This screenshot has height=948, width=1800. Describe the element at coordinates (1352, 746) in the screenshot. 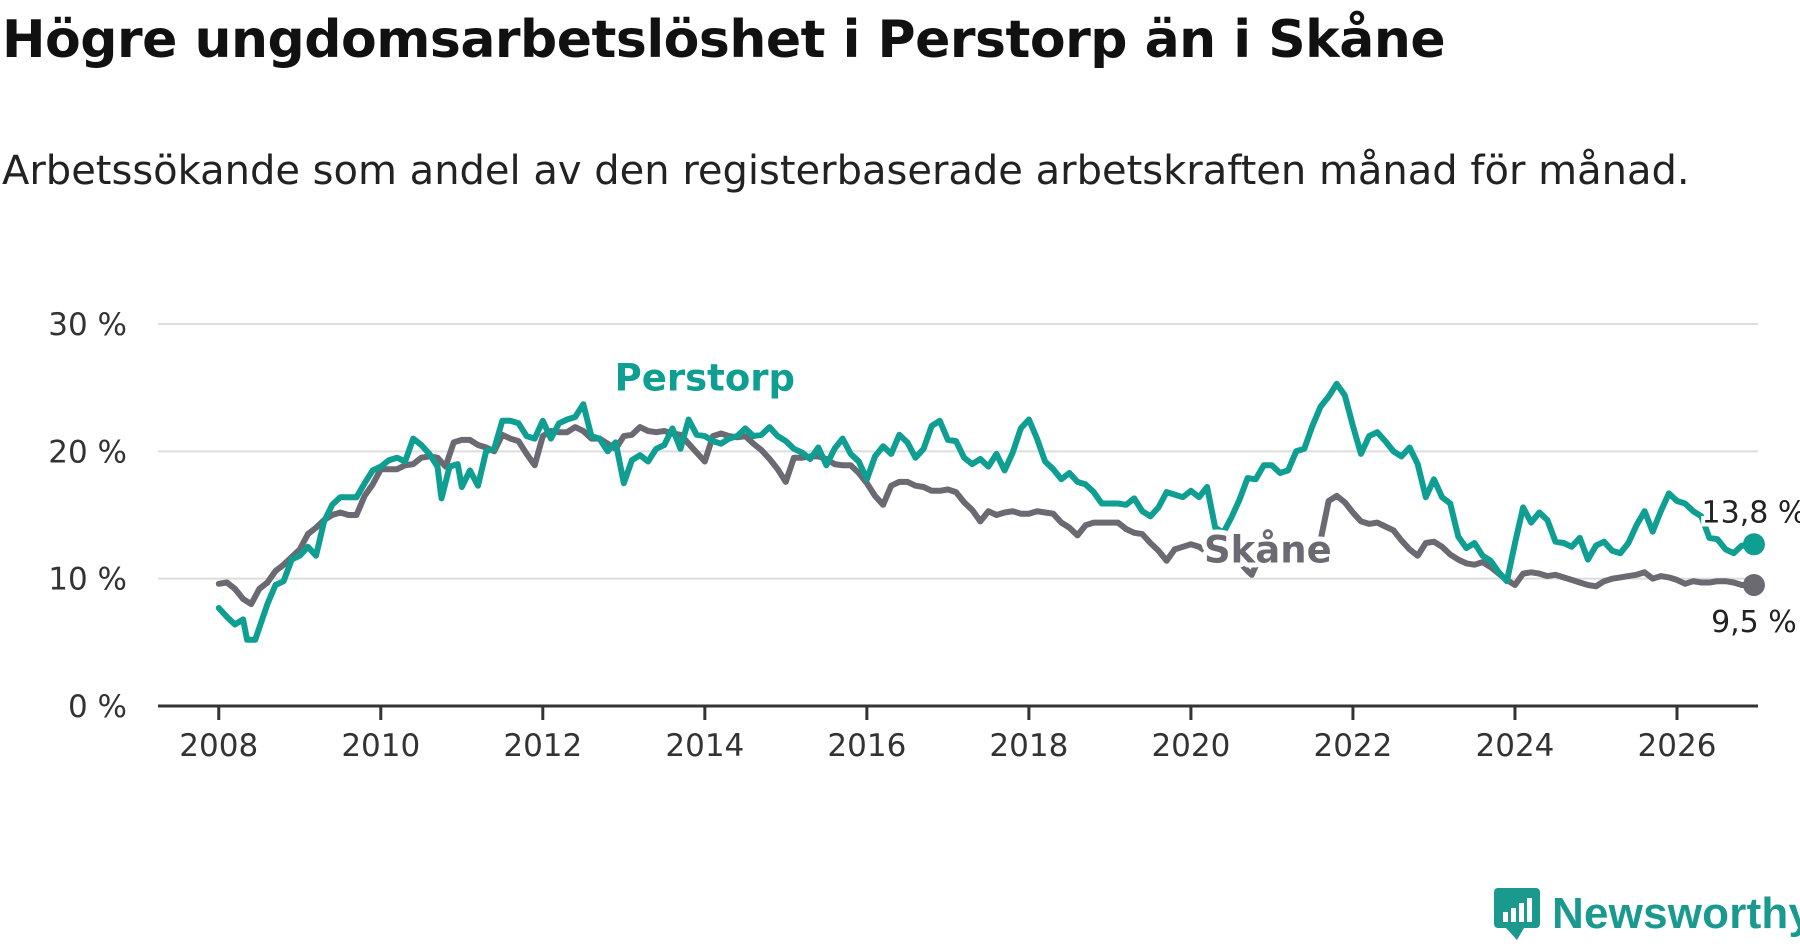

I see `x-tick-label: 2022` at that location.